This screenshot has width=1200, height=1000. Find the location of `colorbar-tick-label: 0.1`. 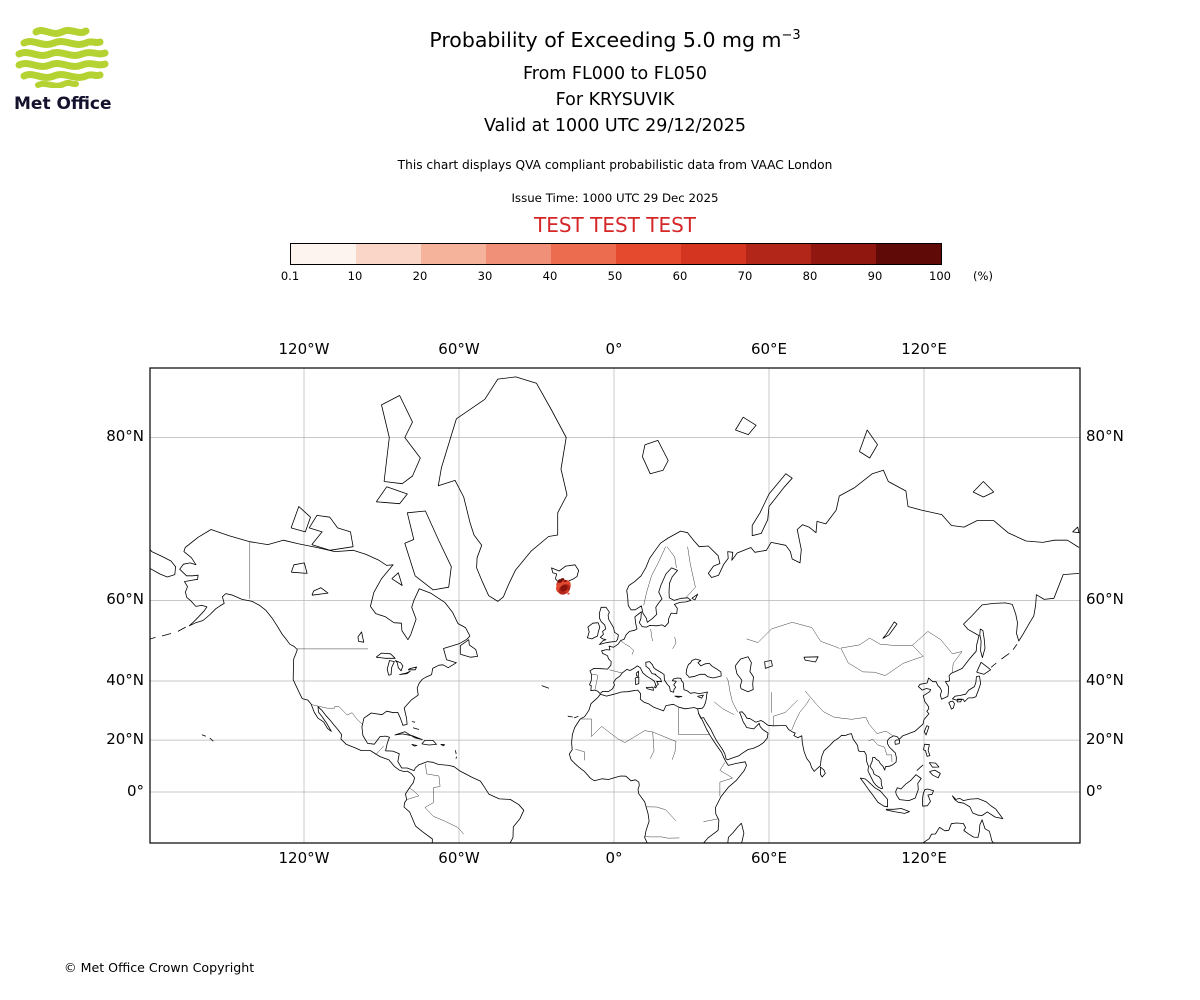

colorbar-tick-label: 0.1 is located at coordinates (290, 276).